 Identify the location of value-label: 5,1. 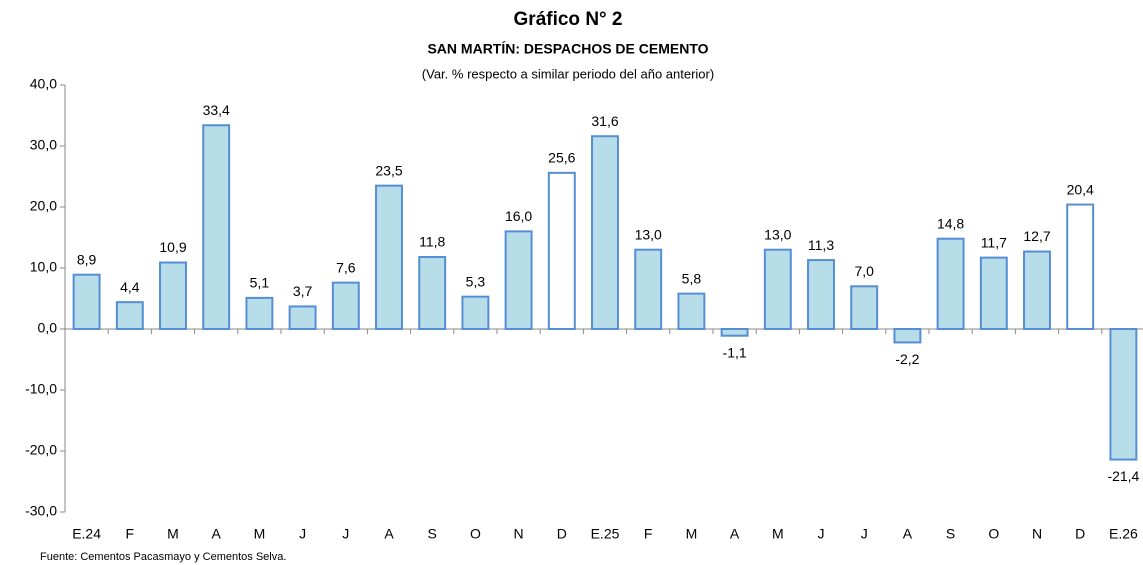
(260, 283).